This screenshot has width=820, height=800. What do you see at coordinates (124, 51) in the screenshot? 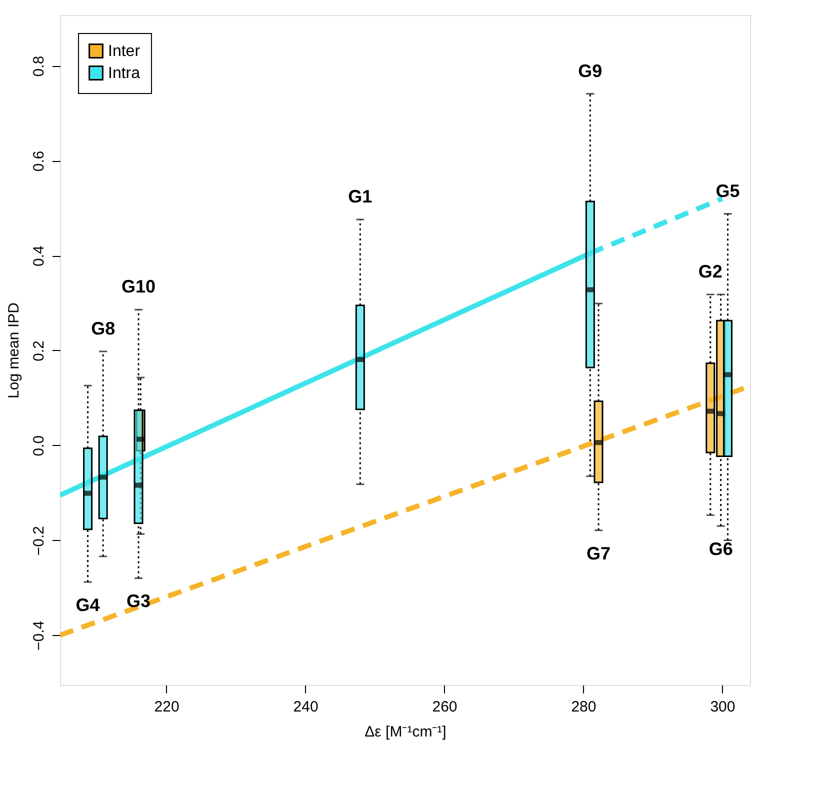
I see `legend-label: Inter` at bounding box center [124, 51].